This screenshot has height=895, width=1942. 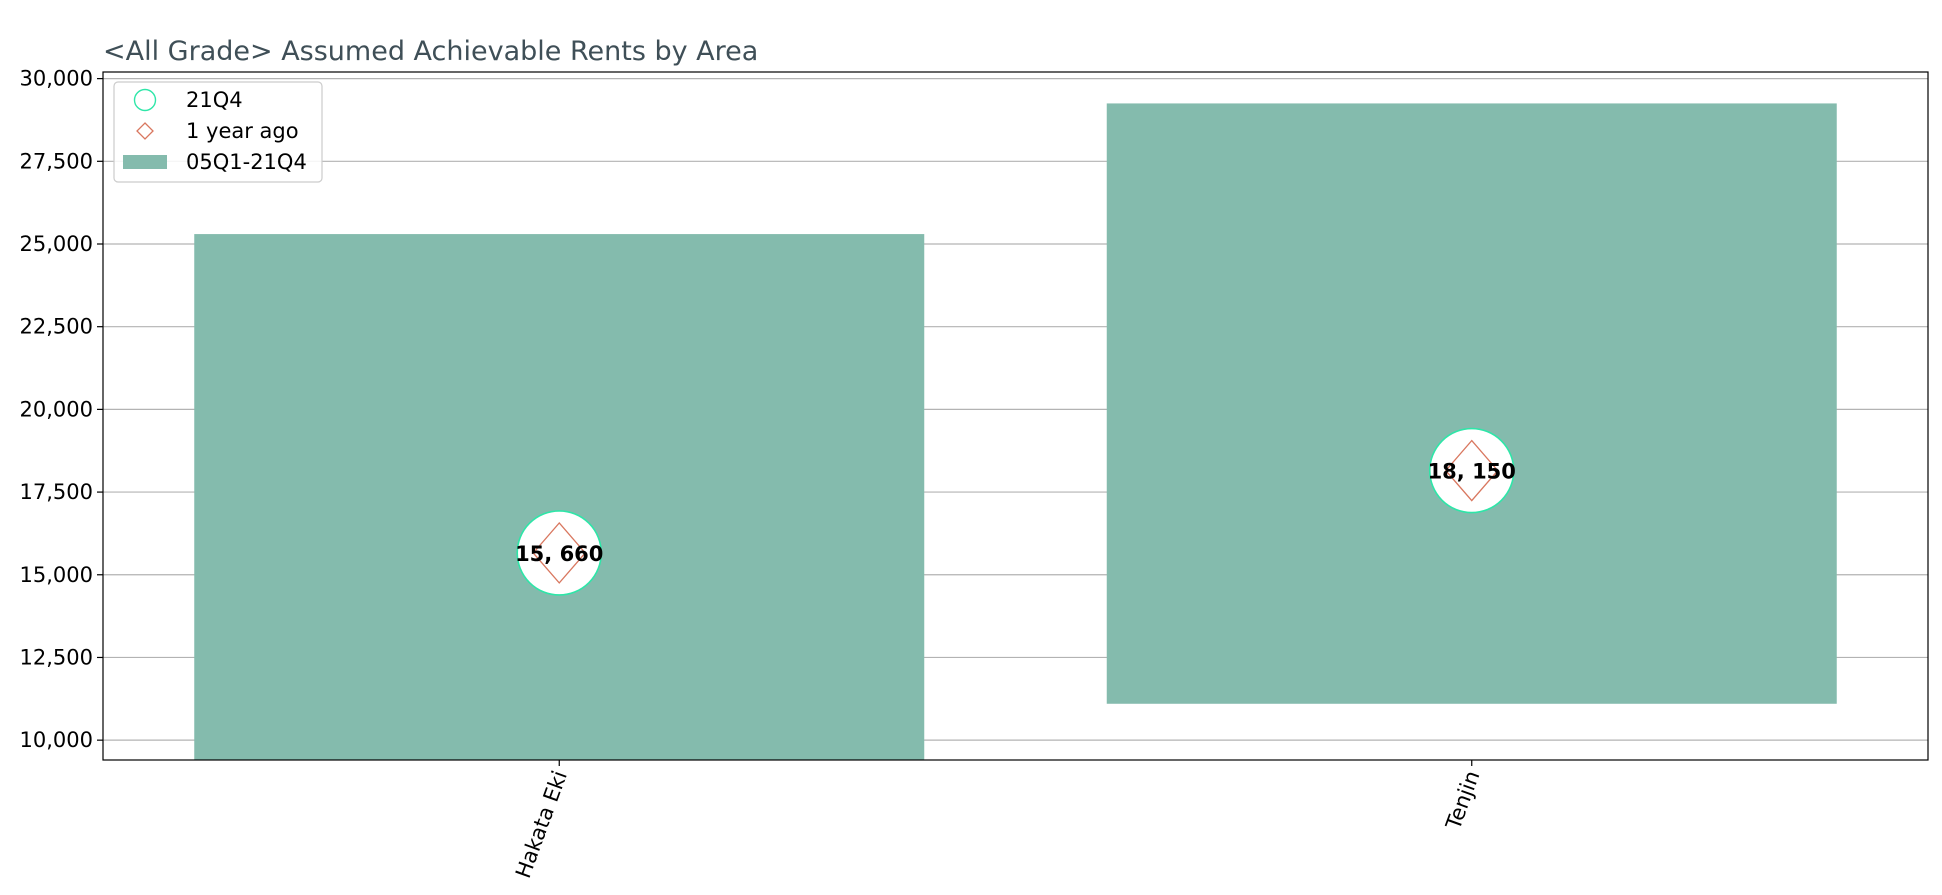 What do you see at coordinates (145, 162) in the screenshot?
I see `legend-bar-swatch` at bounding box center [145, 162].